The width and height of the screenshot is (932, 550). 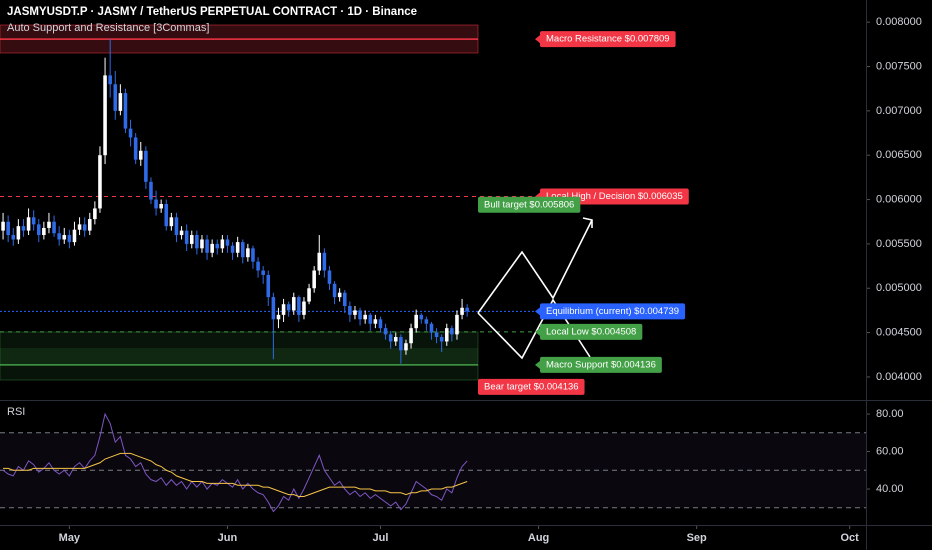 I want to click on level-label: Equilibrium (current) $0.004739, so click(x=610, y=311).